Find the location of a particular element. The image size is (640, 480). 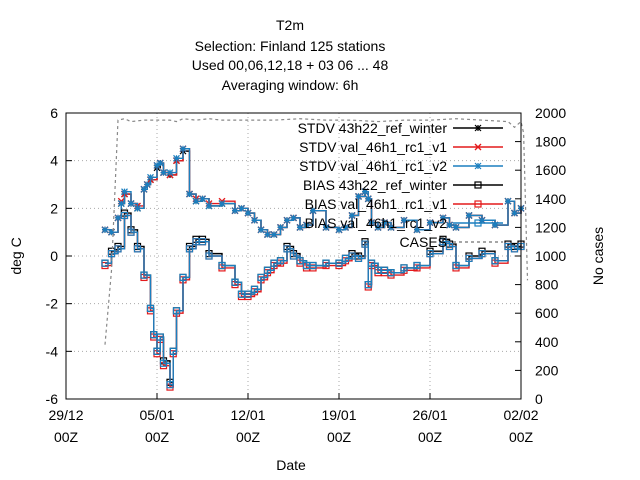

y-tick-label: 4 is located at coordinates (54, 161).